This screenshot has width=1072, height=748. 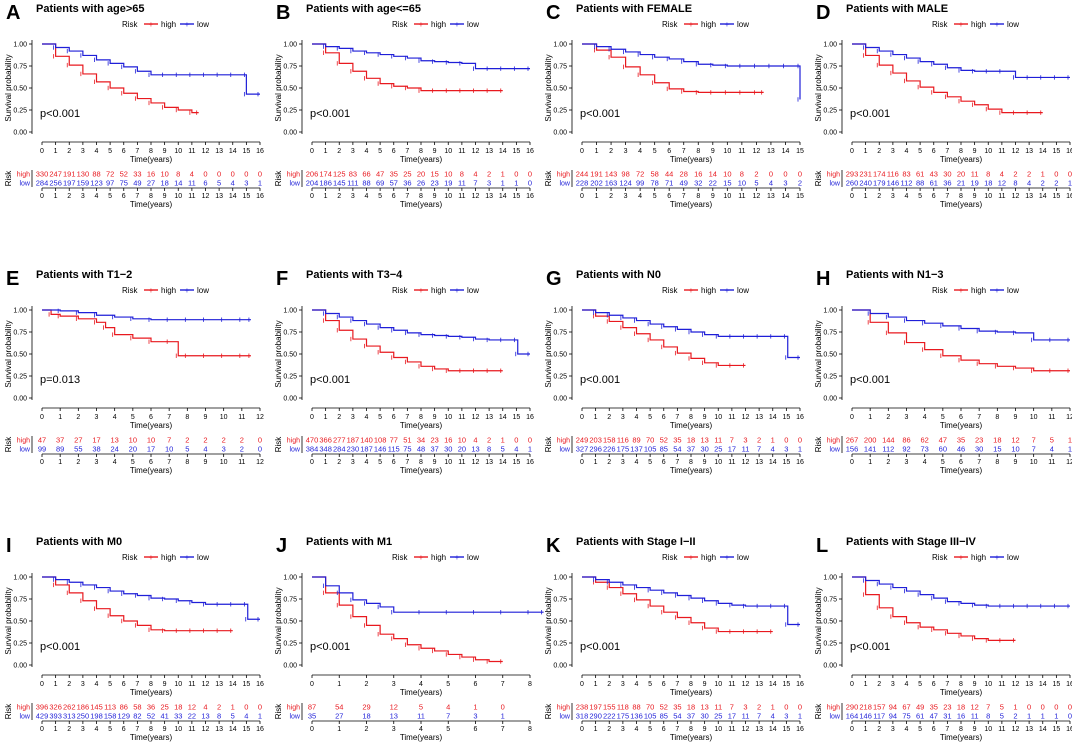 I want to click on risk-count-low: 88, so click(x=920, y=183).